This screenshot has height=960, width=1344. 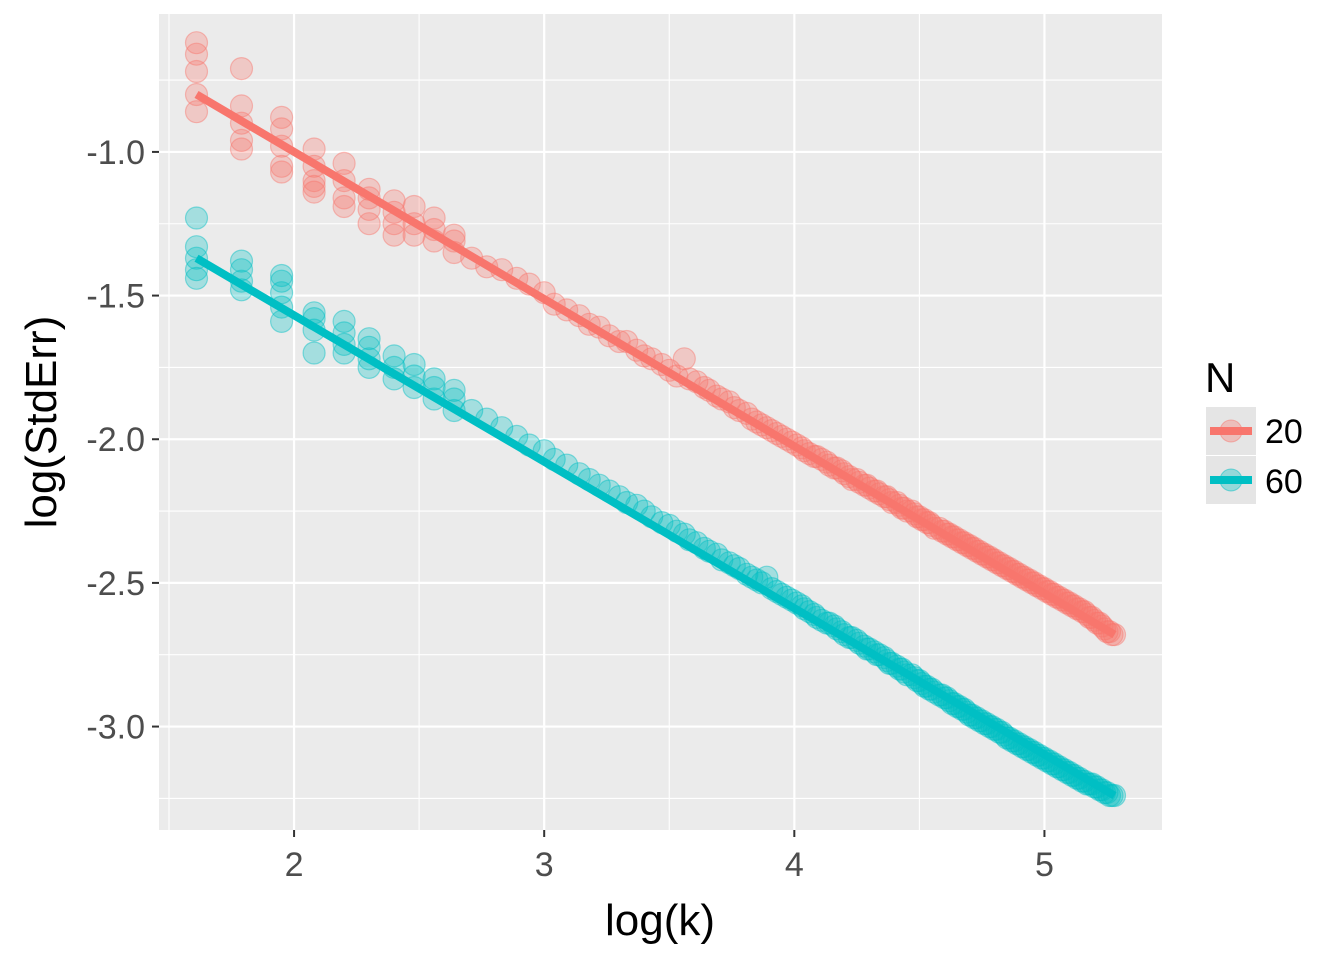 I want to click on x-axis-title: log(k), so click(x=660, y=920).